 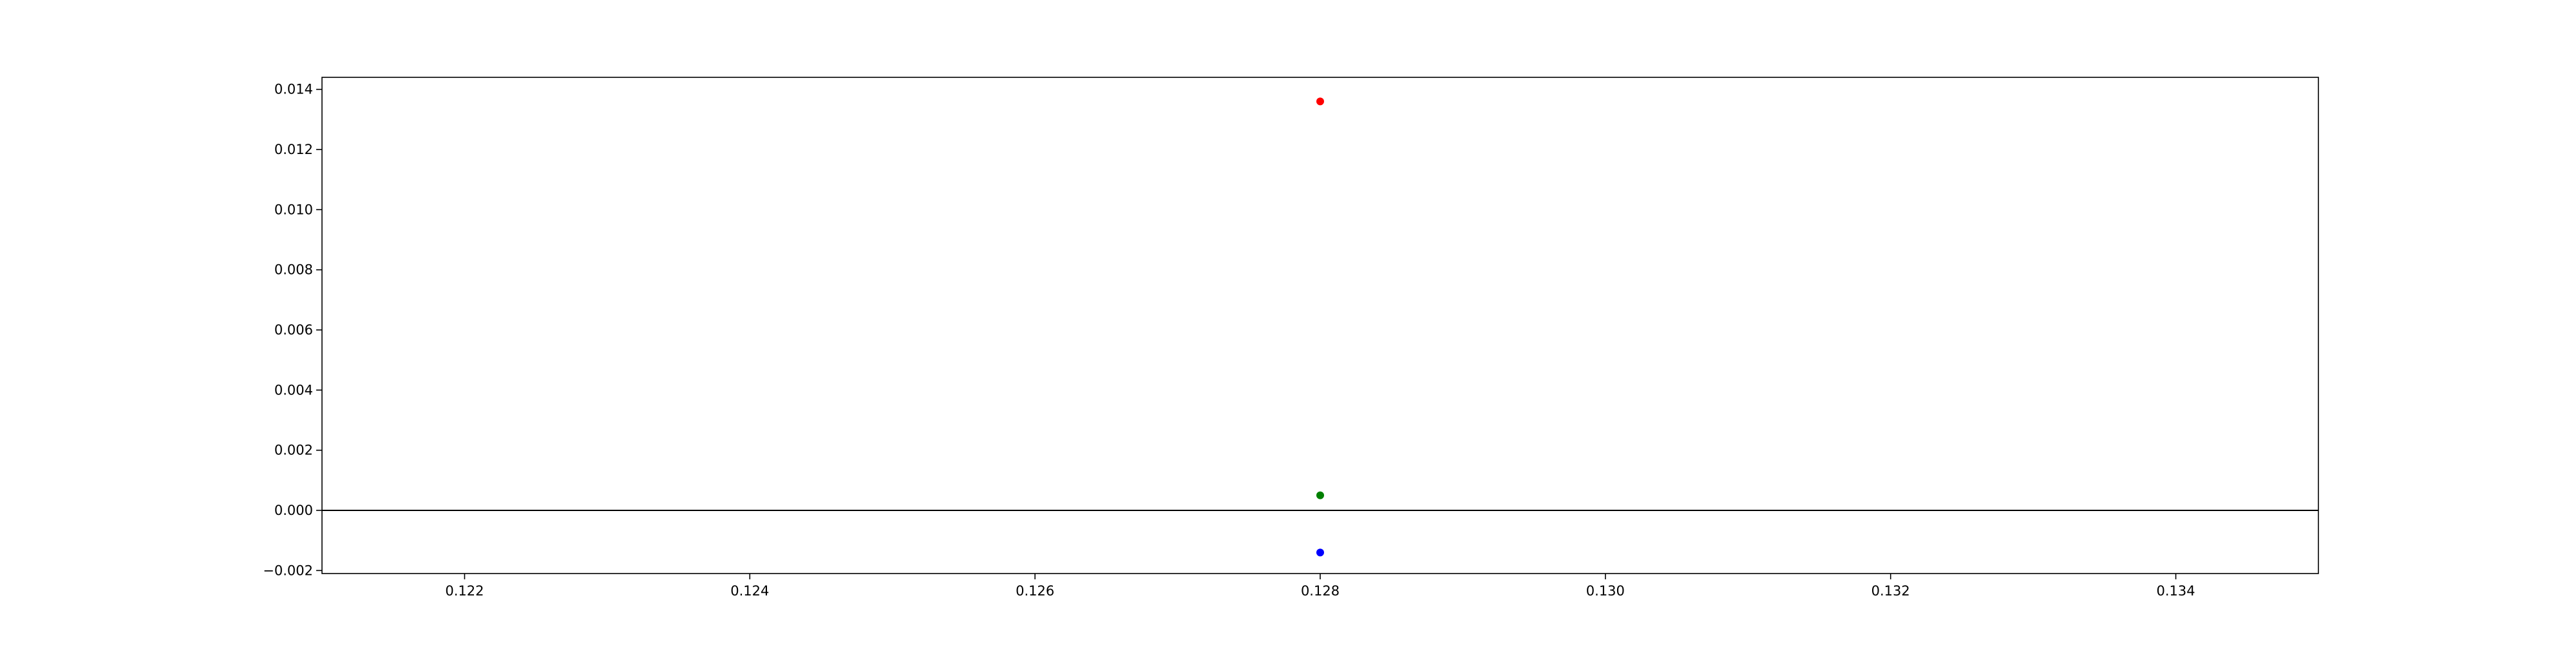 I want to click on y-tick-label-5: 0.008, so click(x=293, y=270).